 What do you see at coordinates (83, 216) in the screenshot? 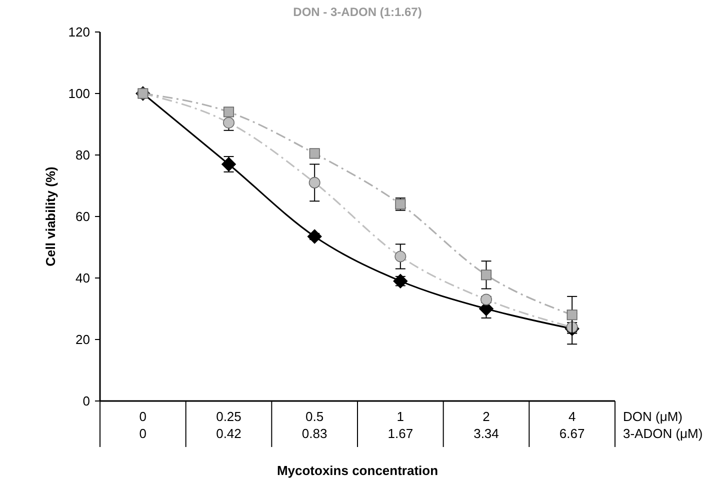
I see `y-tick-label: 60` at bounding box center [83, 216].